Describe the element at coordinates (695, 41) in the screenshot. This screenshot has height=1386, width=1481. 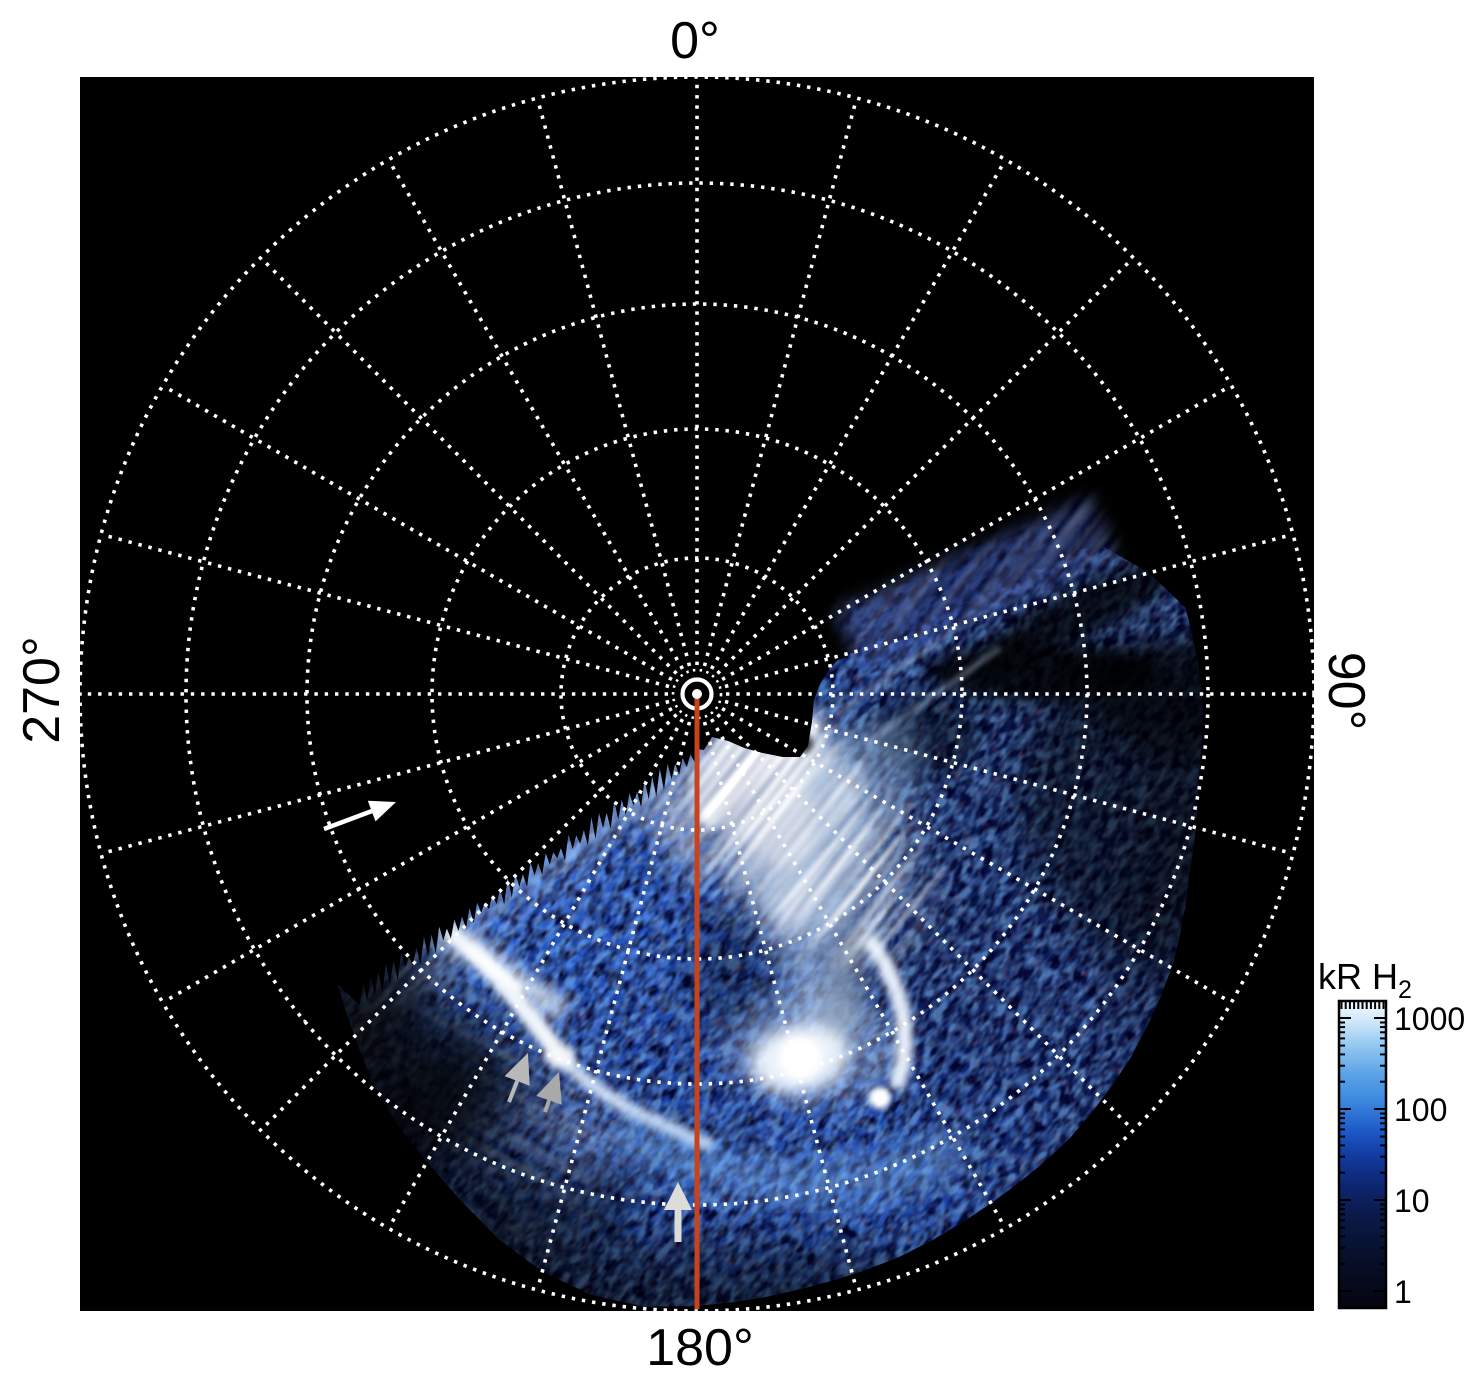
I see `svg-text: 0°` at that location.